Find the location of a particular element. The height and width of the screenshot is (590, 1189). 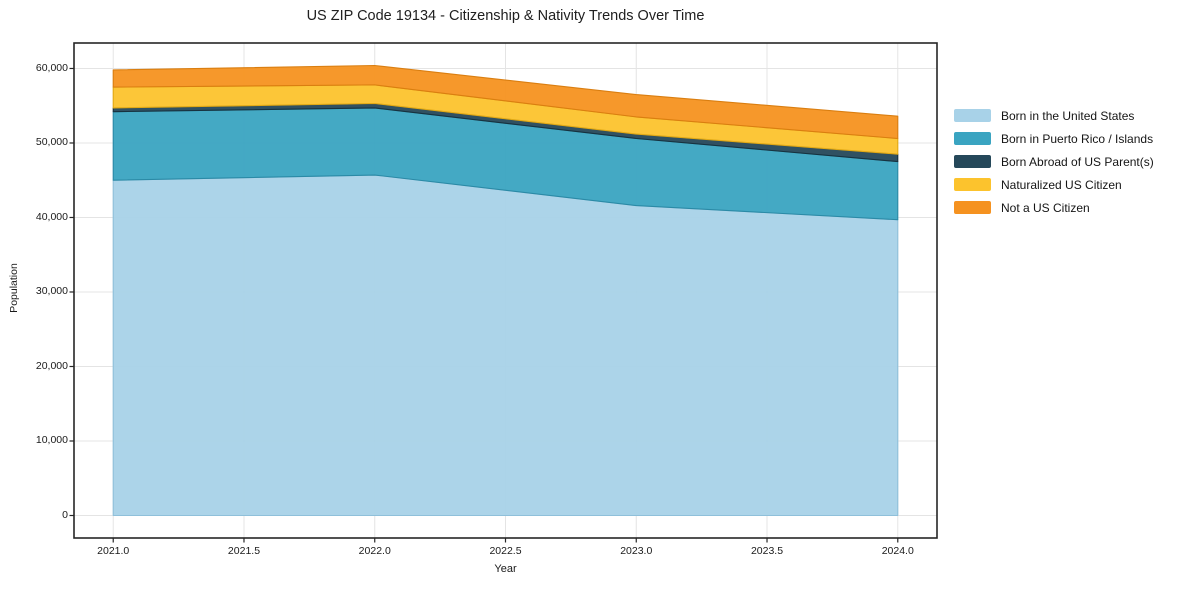

y-axis-label: Population is located at coordinates (14, 288).